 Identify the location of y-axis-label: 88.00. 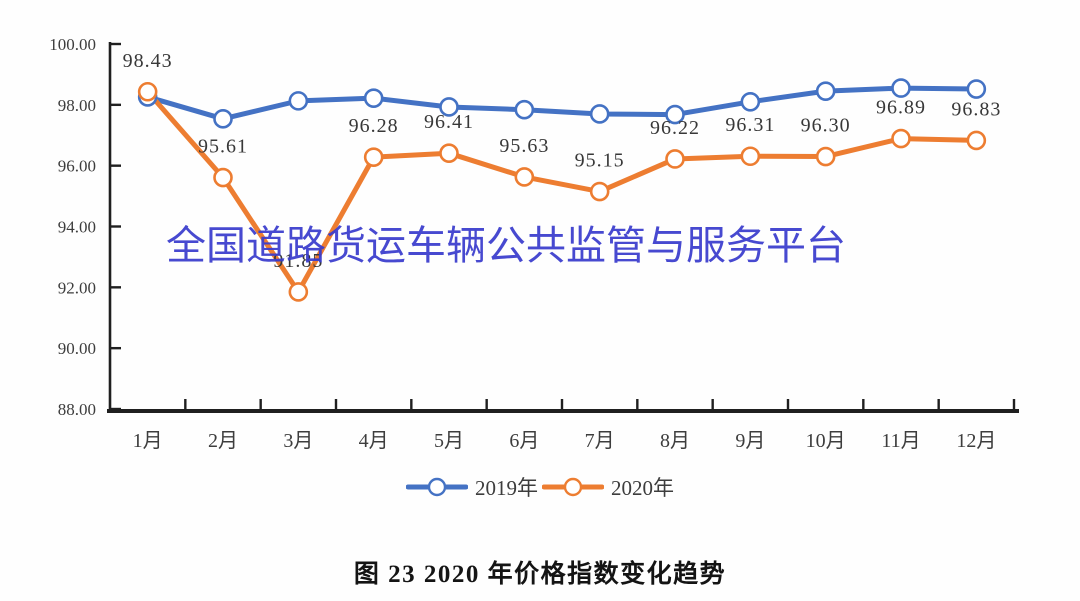
(77, 409).